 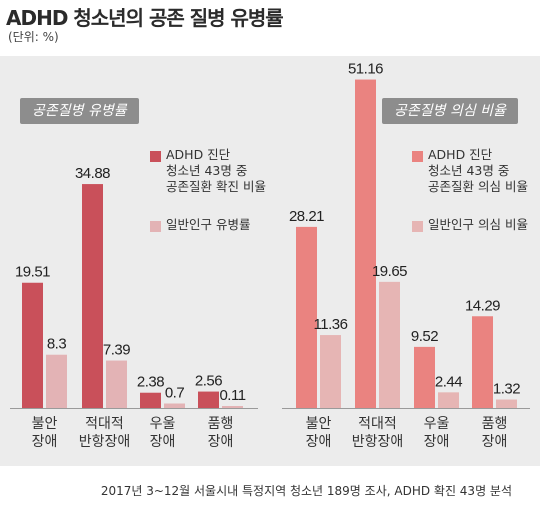 I want to click on legend-right-adhd: ADHD 진단 청소년 43명 중 공존질환 의심 비율, so click(x=478, y=171).